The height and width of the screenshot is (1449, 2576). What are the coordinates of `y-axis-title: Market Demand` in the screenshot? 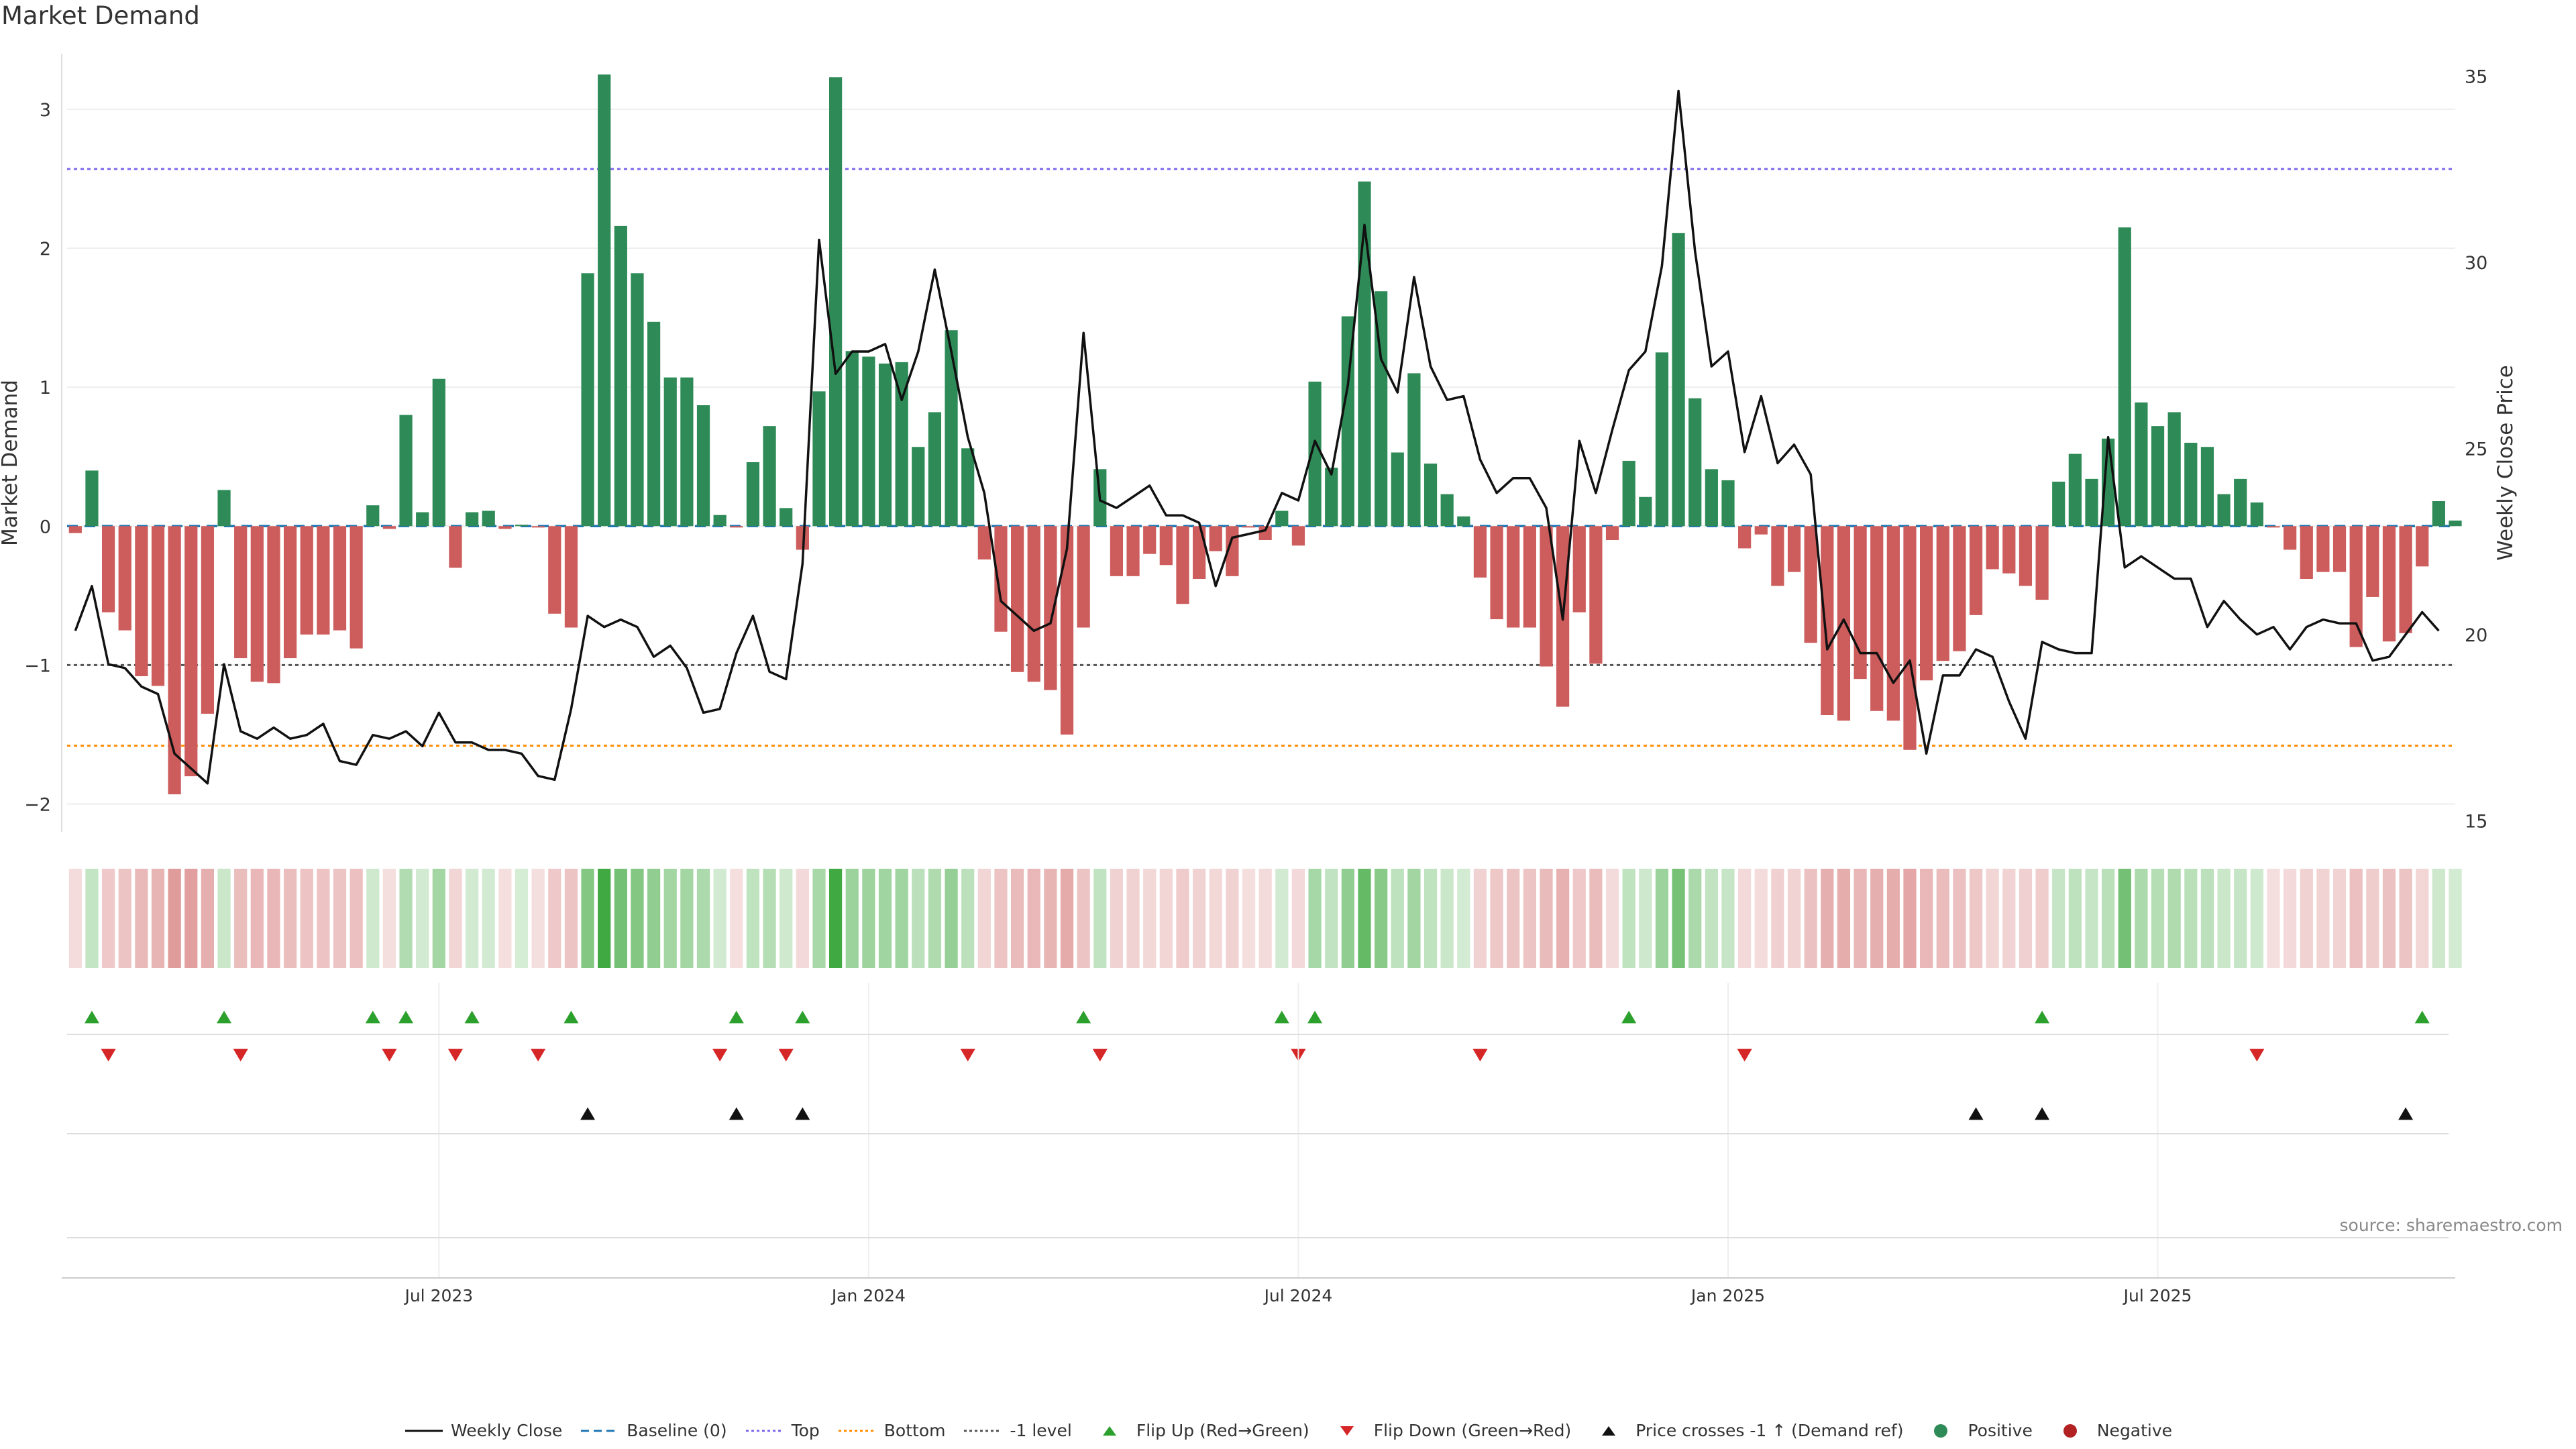 It's located at (11, 463).